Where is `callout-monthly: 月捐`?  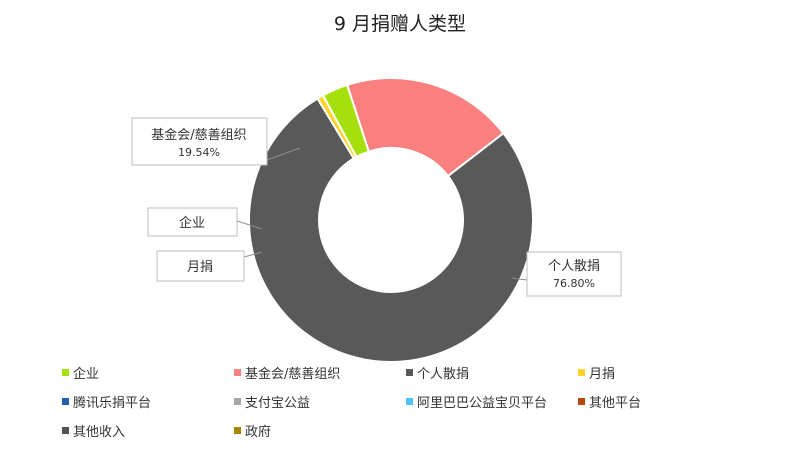
callout-monthly: 月捐 is located at coordinates (200, 266).